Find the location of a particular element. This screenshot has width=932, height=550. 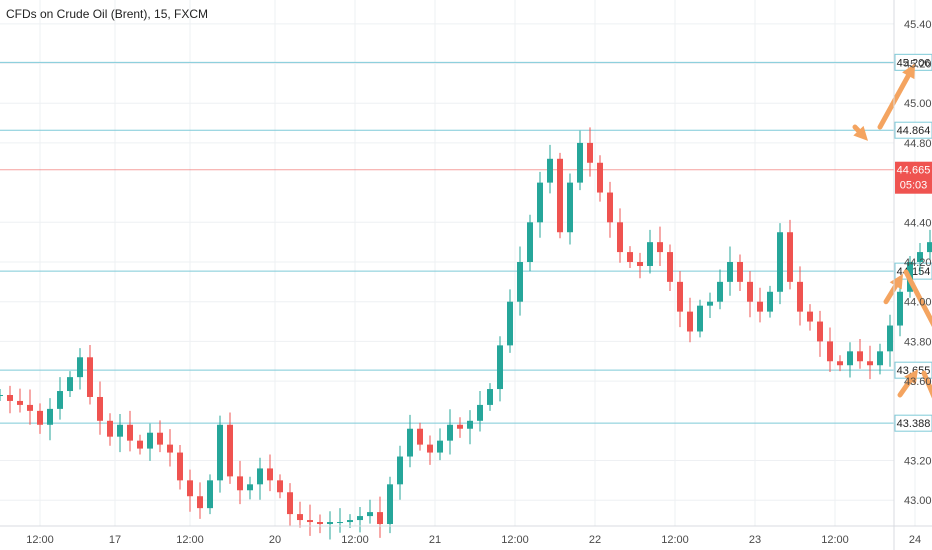

x-tick-label: 20 is located at coordinates (275, 540).